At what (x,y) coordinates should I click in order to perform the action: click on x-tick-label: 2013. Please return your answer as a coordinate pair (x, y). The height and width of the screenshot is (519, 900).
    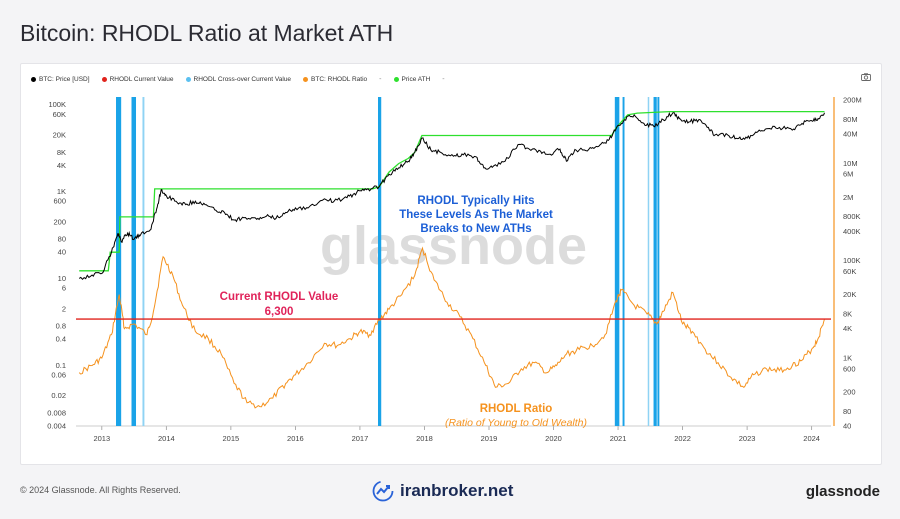
    Looking at the image, I should click on (101, 438).